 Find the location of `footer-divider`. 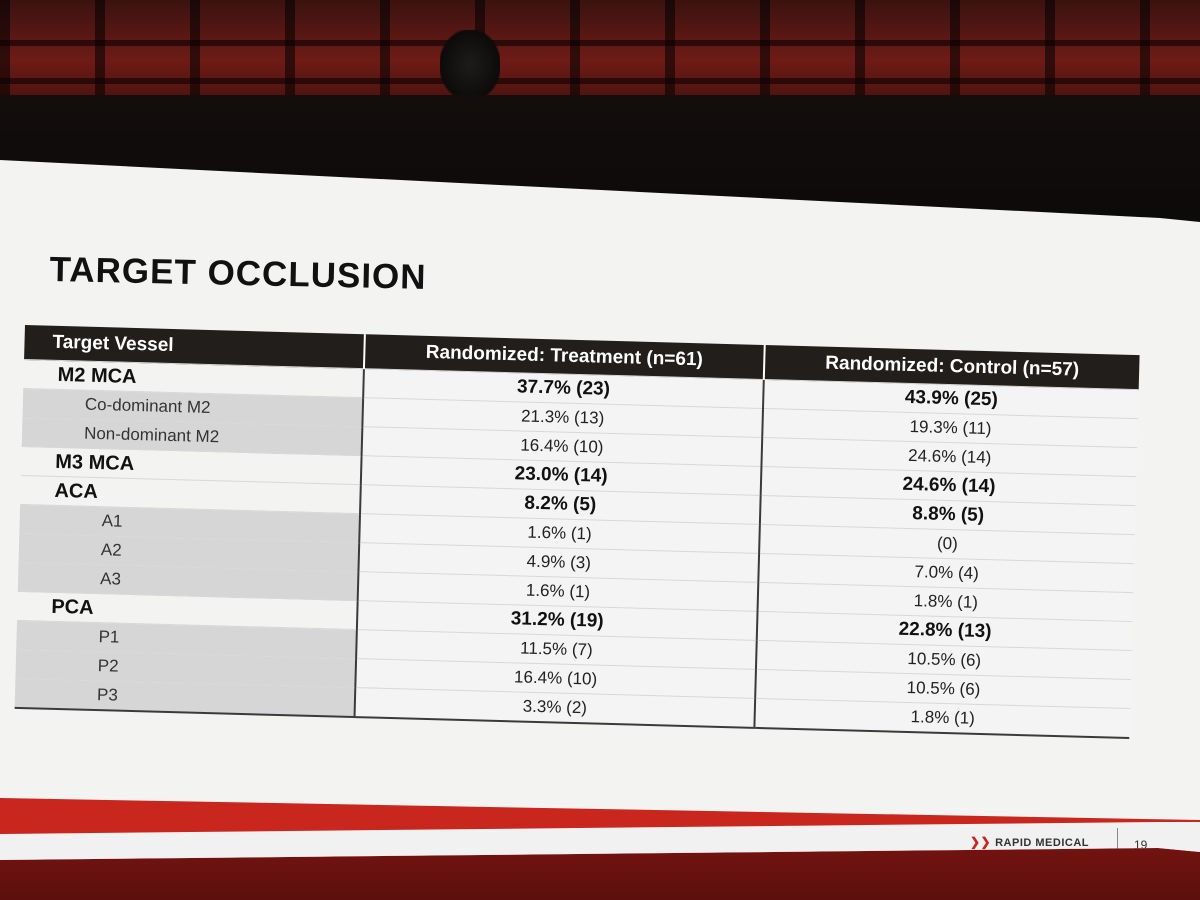

footer-divider is located at coordinates (1117, 844).